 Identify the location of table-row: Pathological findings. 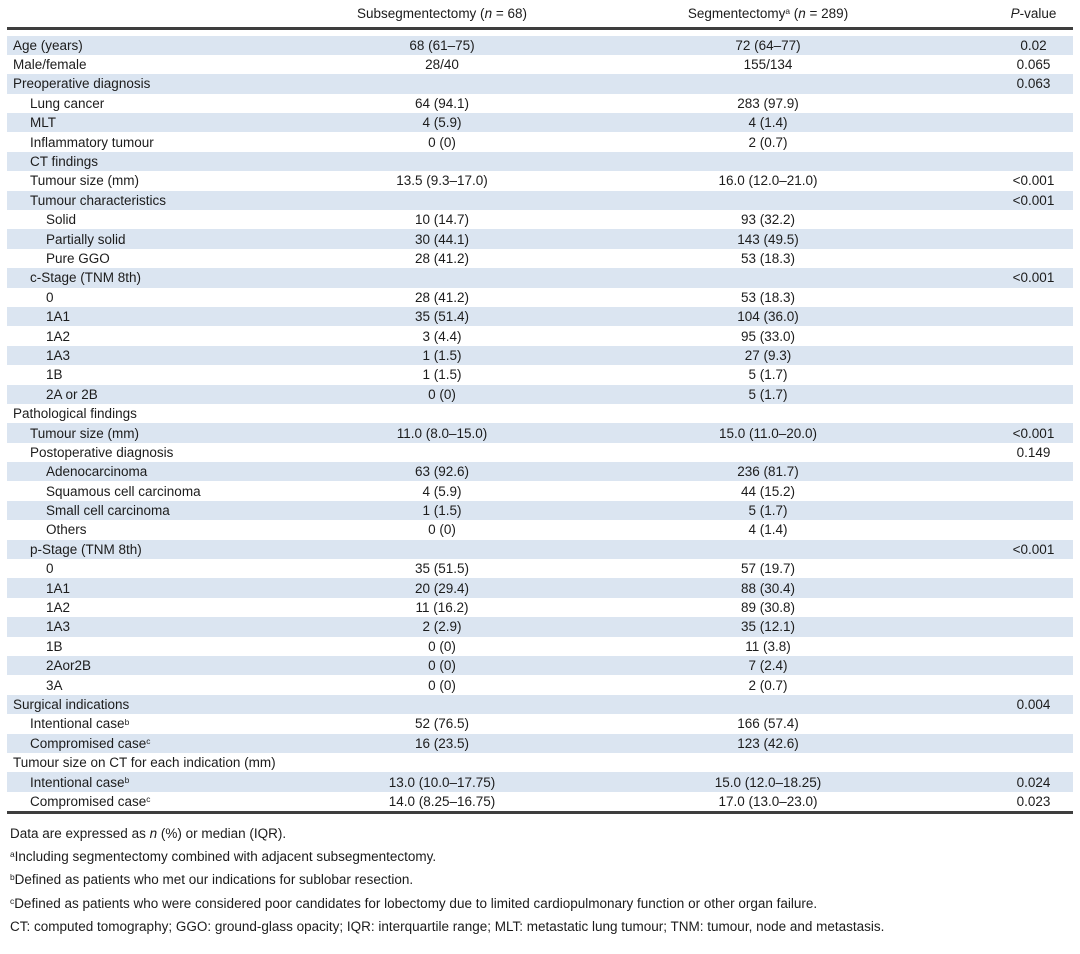
(540, 413).